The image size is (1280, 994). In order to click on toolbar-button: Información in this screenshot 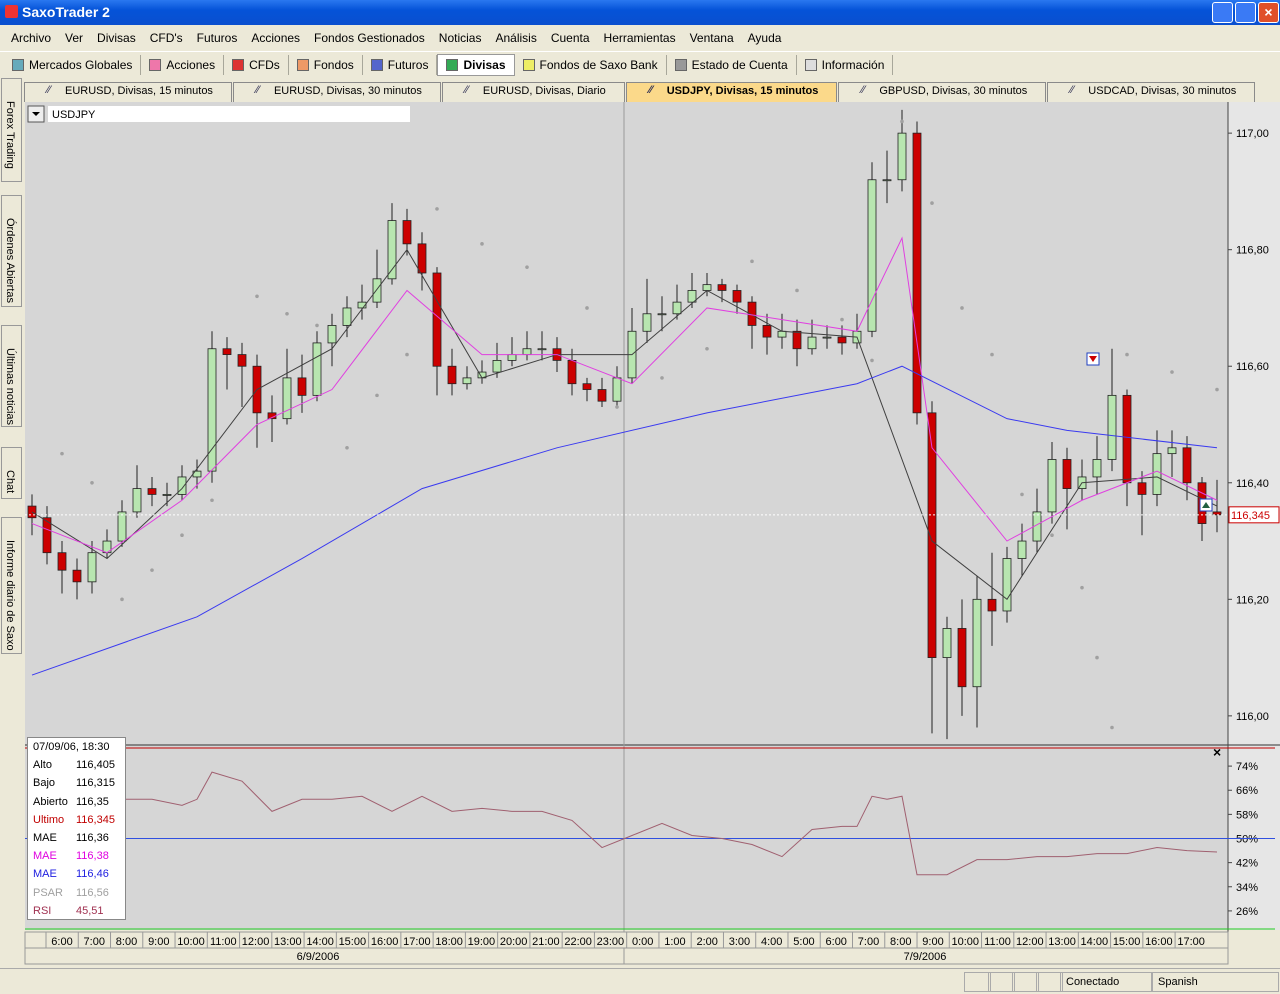, I will do `click(845, 64)`.